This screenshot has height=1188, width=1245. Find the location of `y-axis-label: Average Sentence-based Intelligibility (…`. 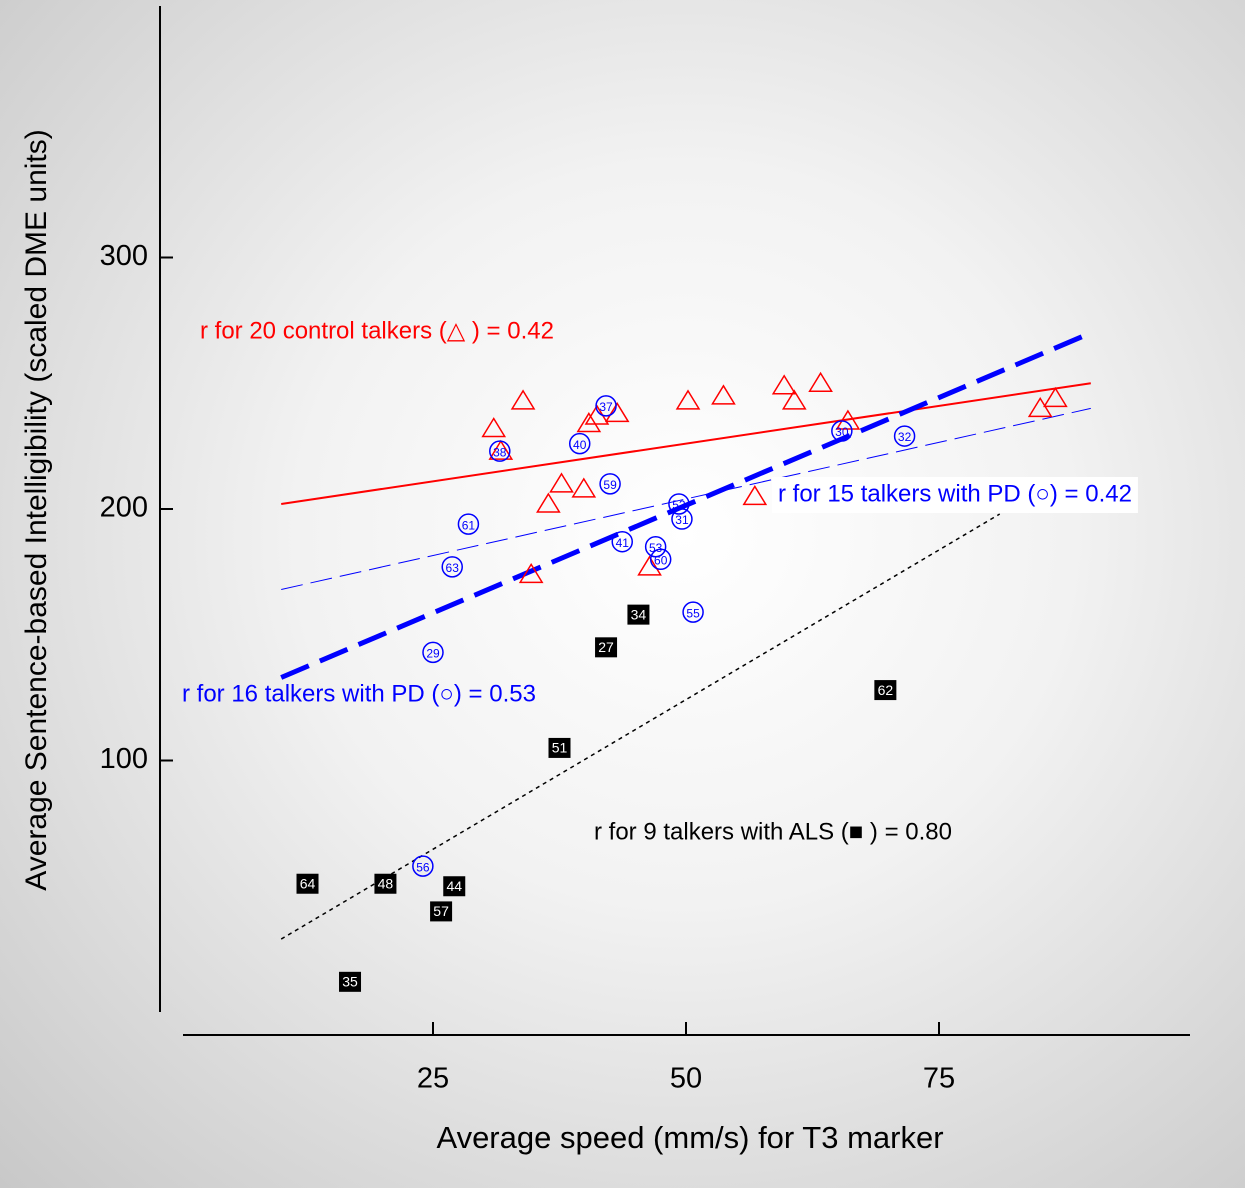

y-axis-label: Average Sentence-based Intelligibility (… is located at coordinates (36, 510).